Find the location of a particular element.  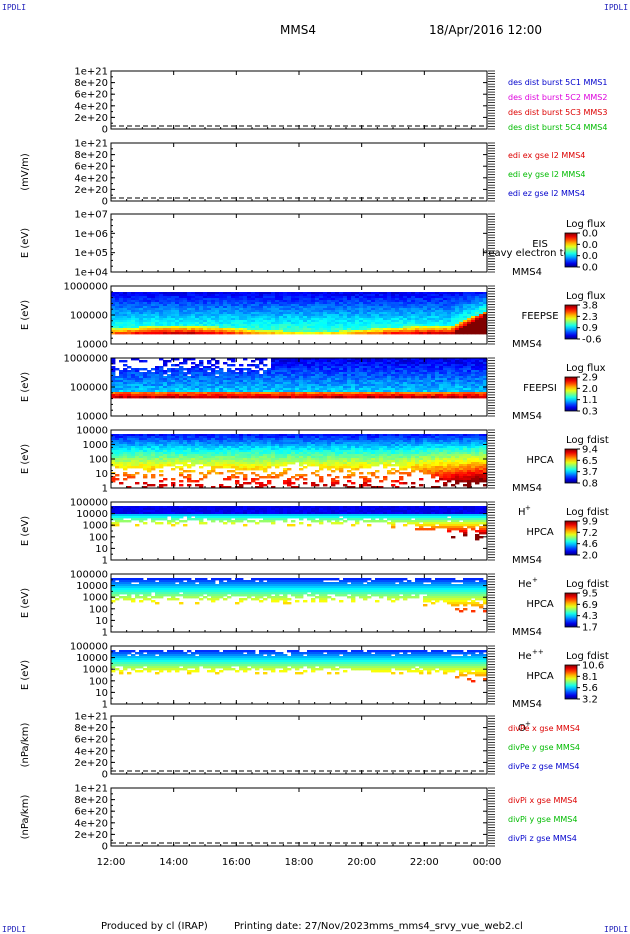

ytick-label: 8e+20 is located at coordinates (91, 83).